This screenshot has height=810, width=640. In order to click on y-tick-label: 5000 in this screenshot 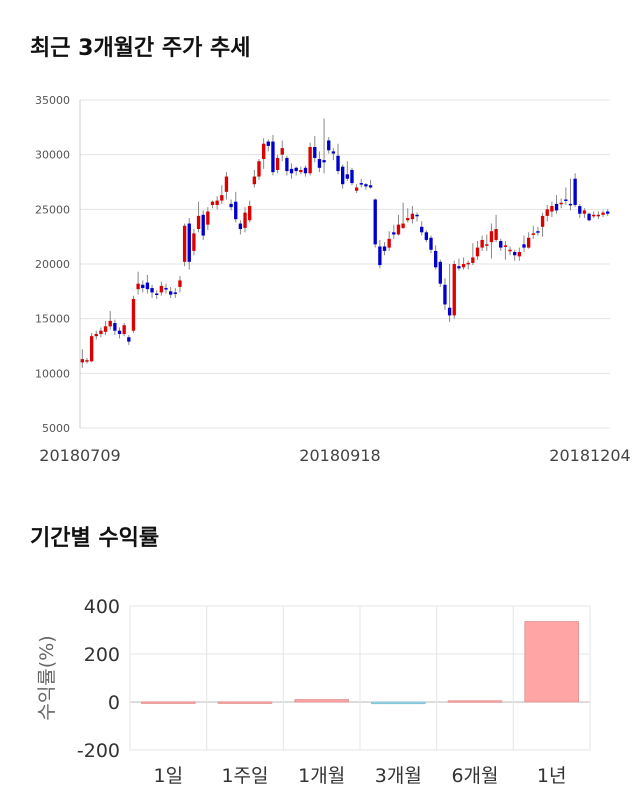, I will do `click(56, 428)`.